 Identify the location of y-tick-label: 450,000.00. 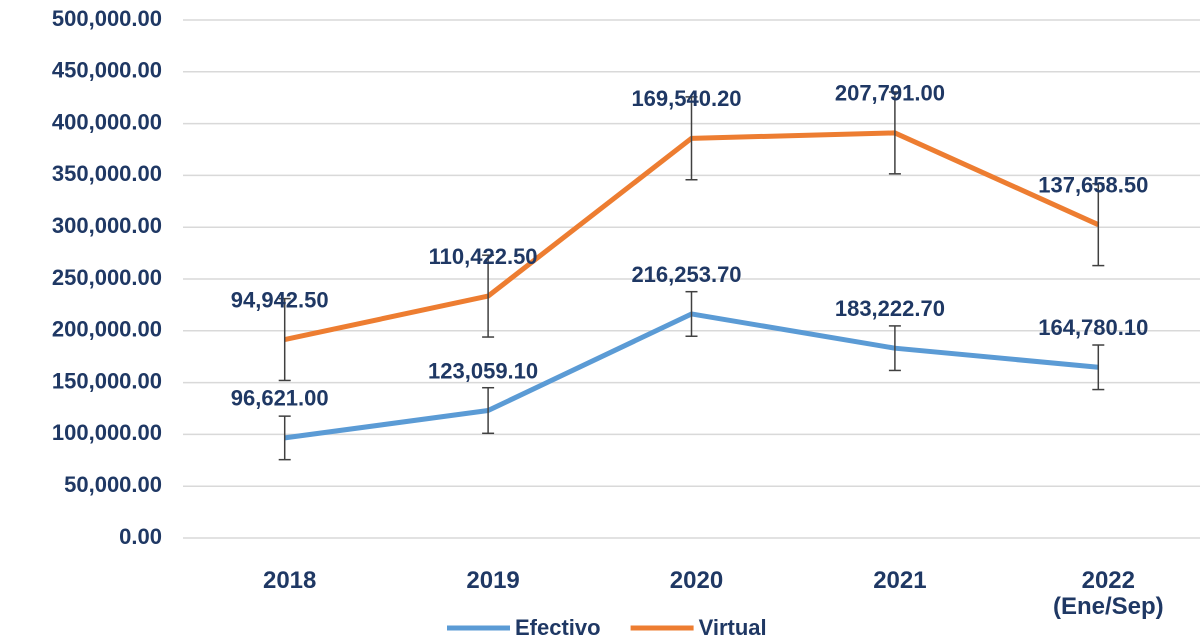
(107, 70).